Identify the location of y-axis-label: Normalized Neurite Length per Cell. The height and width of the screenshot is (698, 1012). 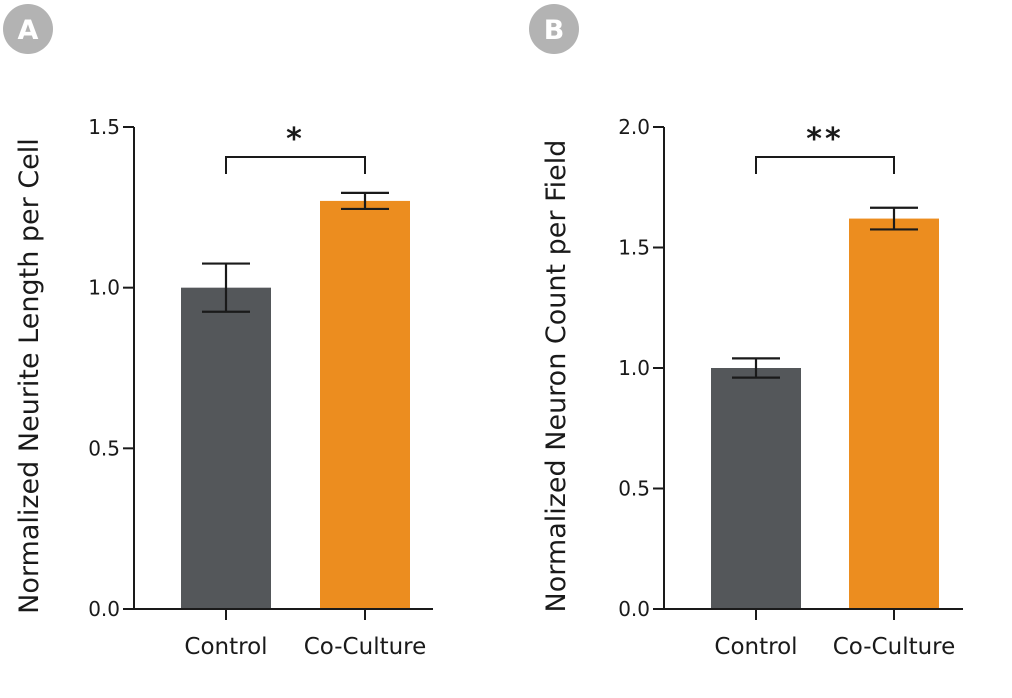
(29, 376).